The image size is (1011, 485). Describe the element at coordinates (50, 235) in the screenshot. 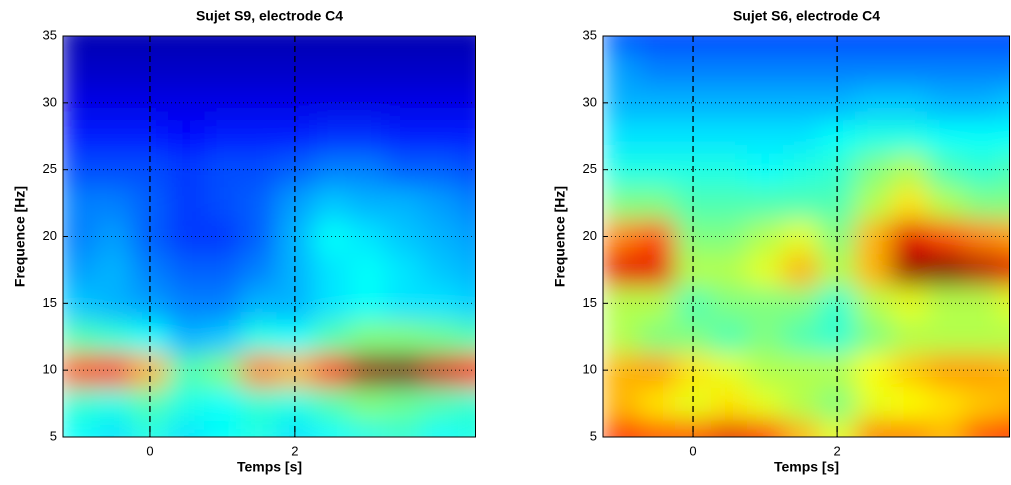

I see `y-tick-label: 20` at that location.